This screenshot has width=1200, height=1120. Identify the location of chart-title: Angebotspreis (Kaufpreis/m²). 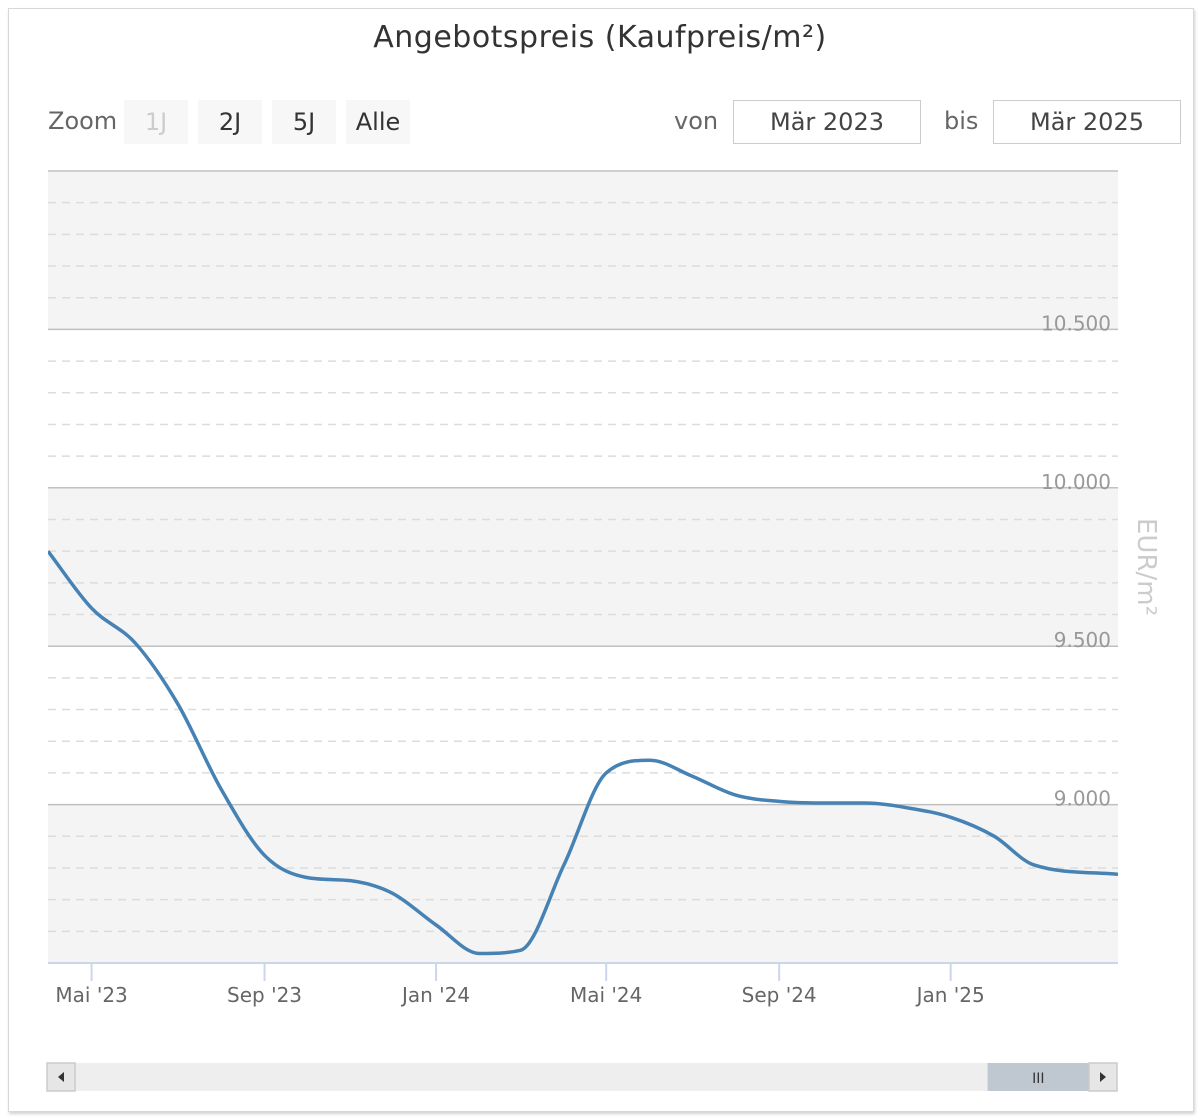
(600, 37).